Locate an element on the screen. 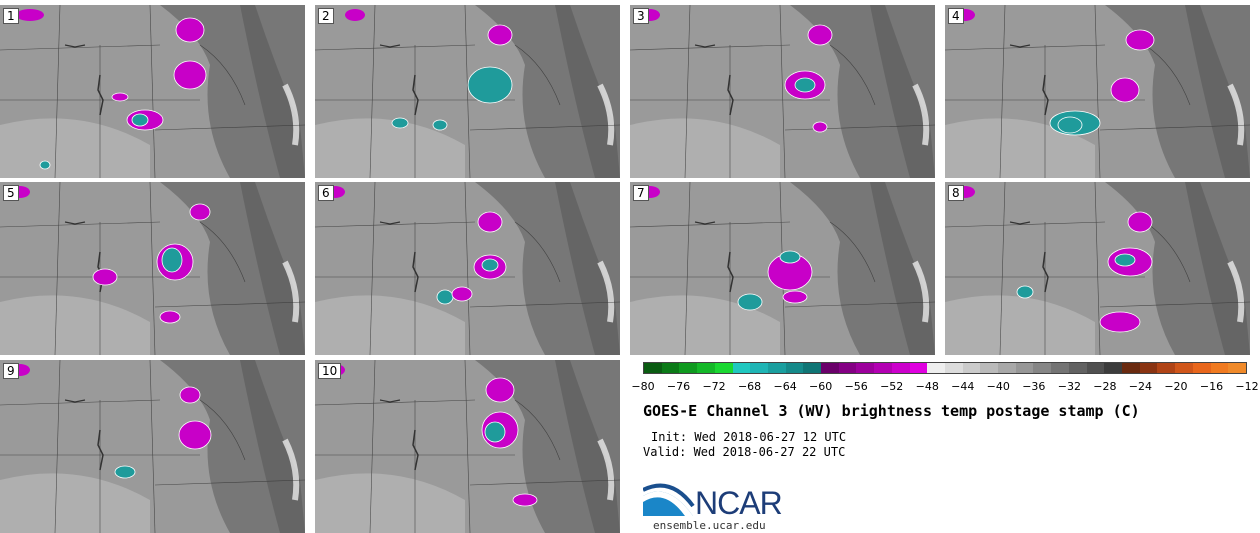  panel-number: 8 is located at coordinates (956, 193).